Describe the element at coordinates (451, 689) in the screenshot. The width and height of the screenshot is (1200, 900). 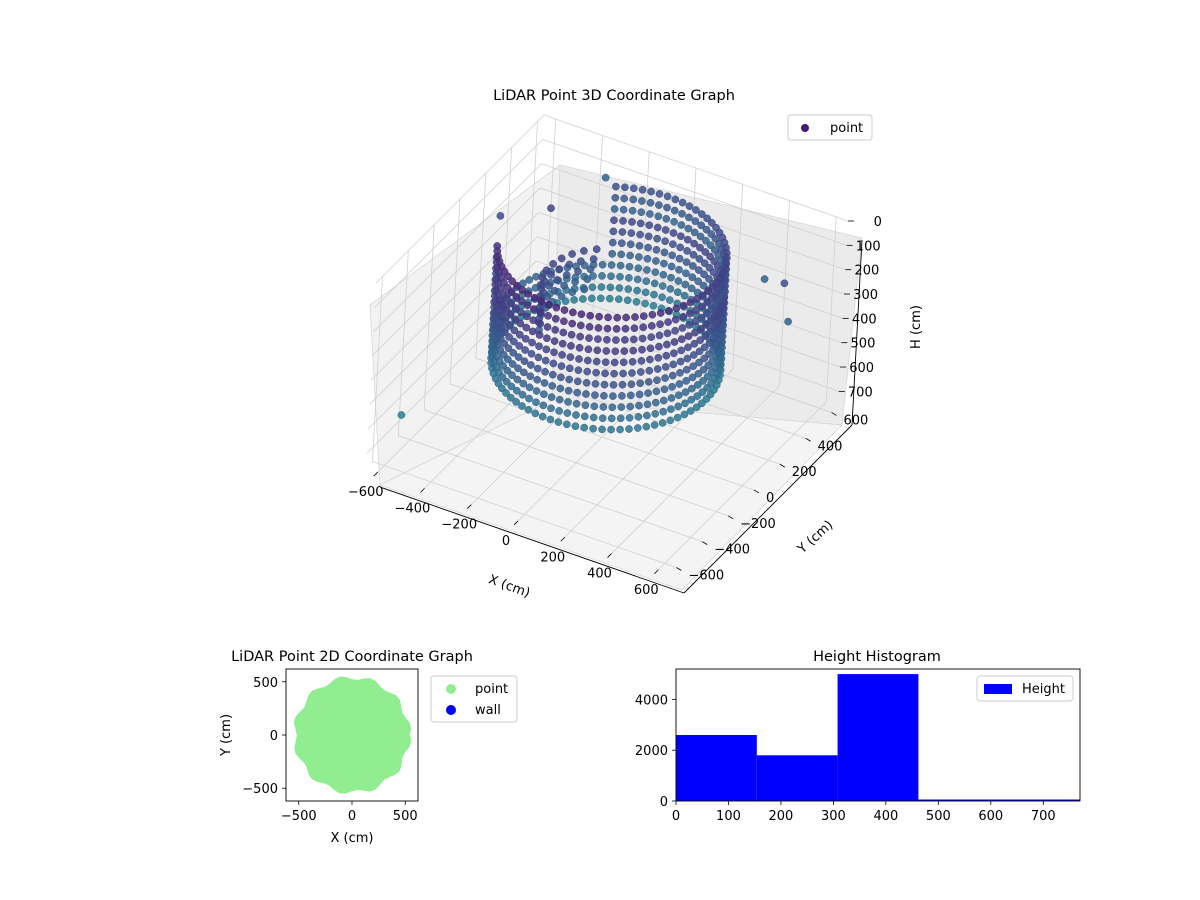
I see `legend-2d-marker-point` at that location.